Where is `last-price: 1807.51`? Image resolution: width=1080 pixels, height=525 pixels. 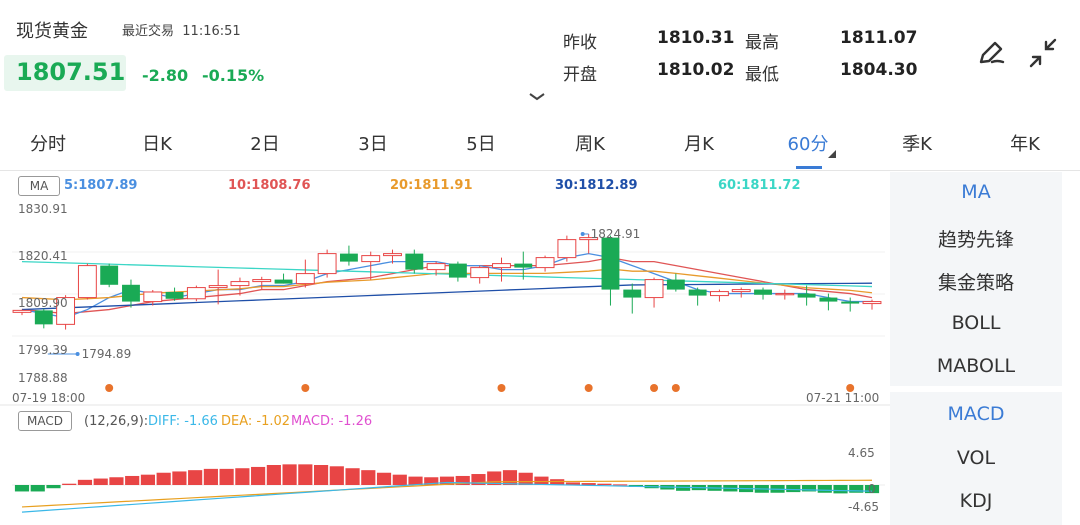 last-price: 1807.51 is located at coordinates (71, 72).